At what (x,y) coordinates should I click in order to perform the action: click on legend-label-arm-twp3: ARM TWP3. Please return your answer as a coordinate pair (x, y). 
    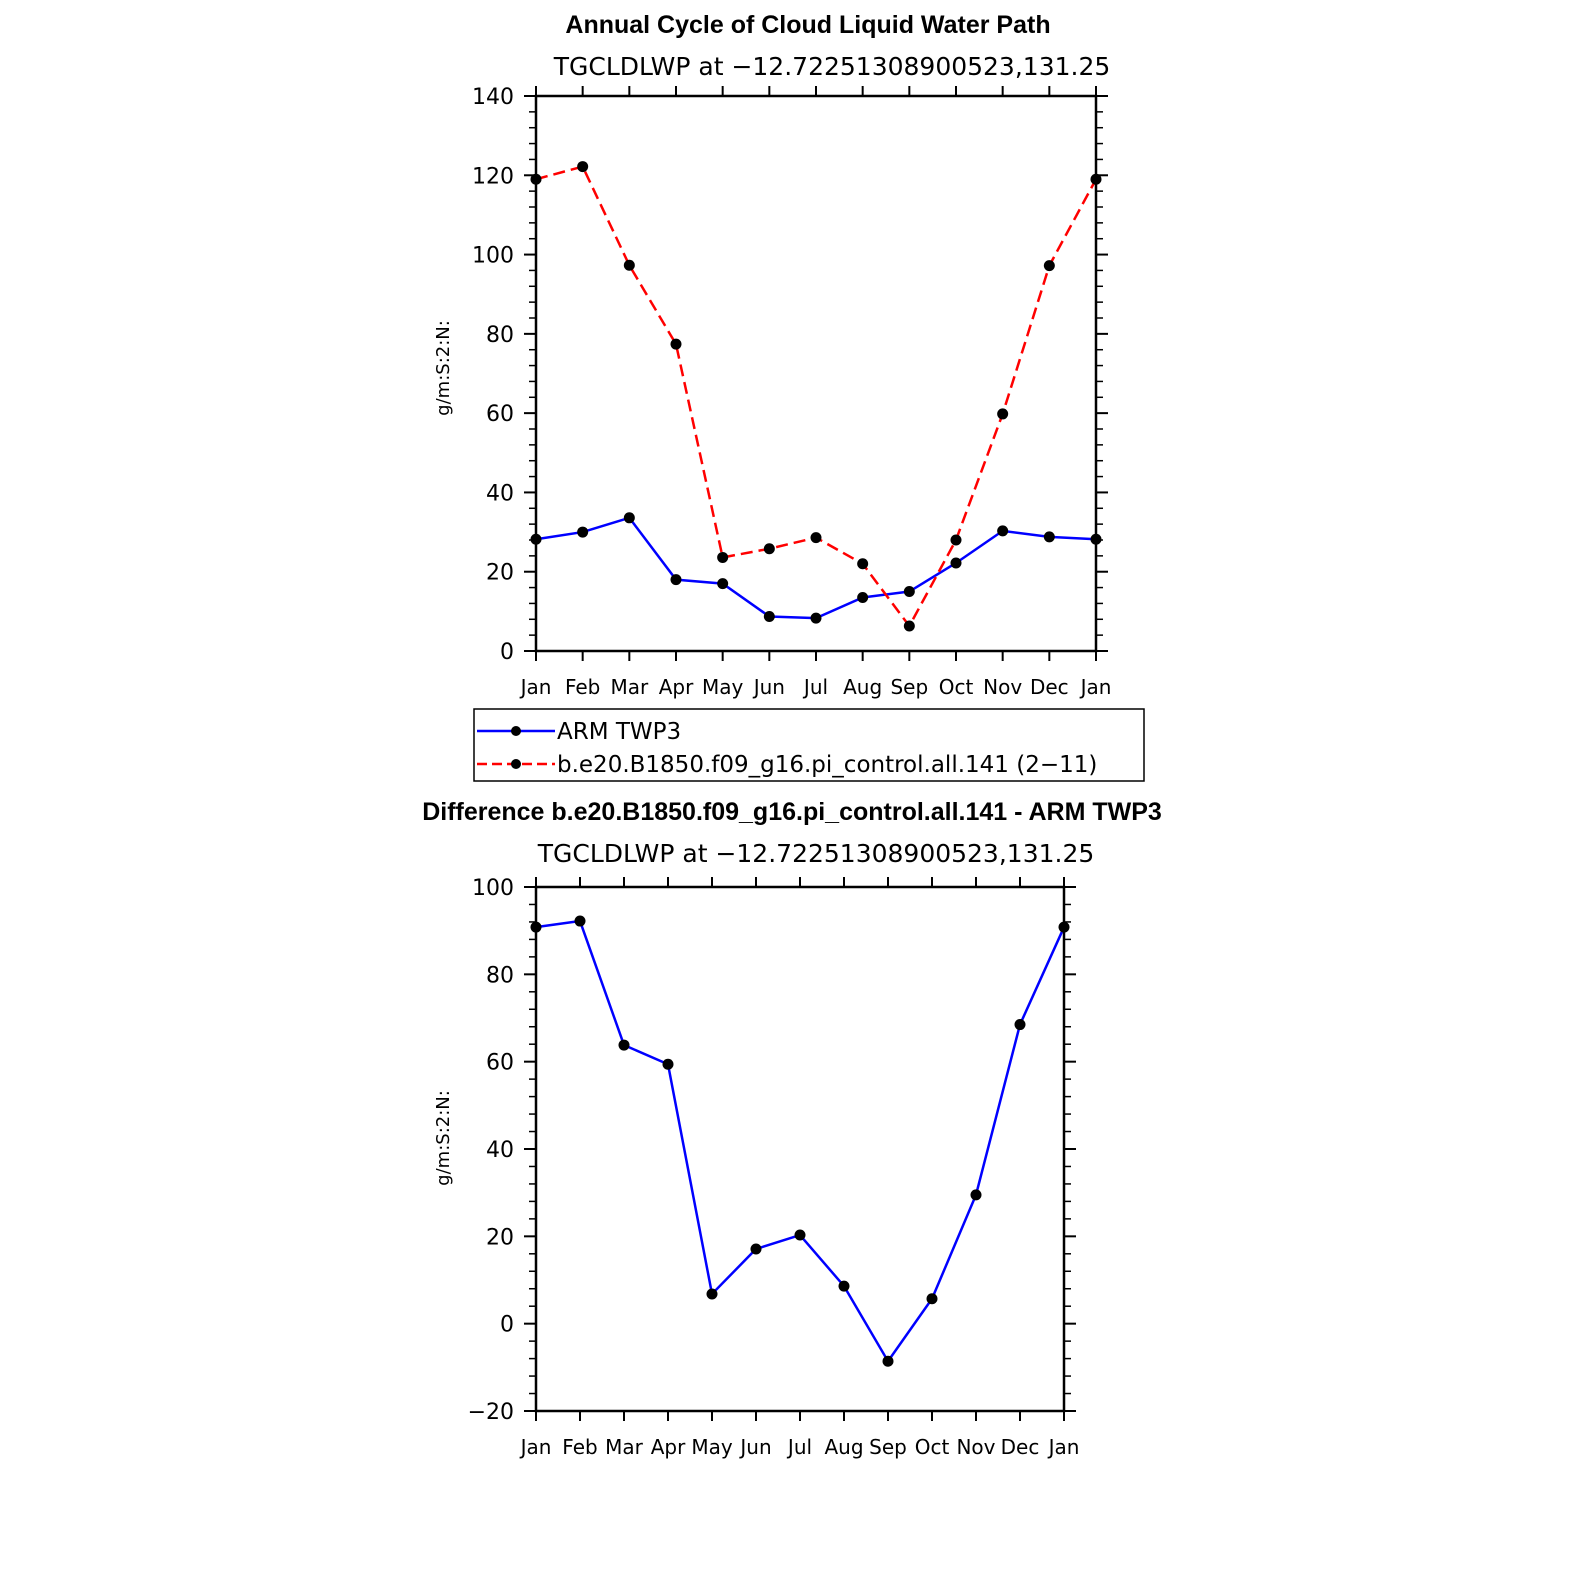
    Looking at the image, I should click on (619, 732).